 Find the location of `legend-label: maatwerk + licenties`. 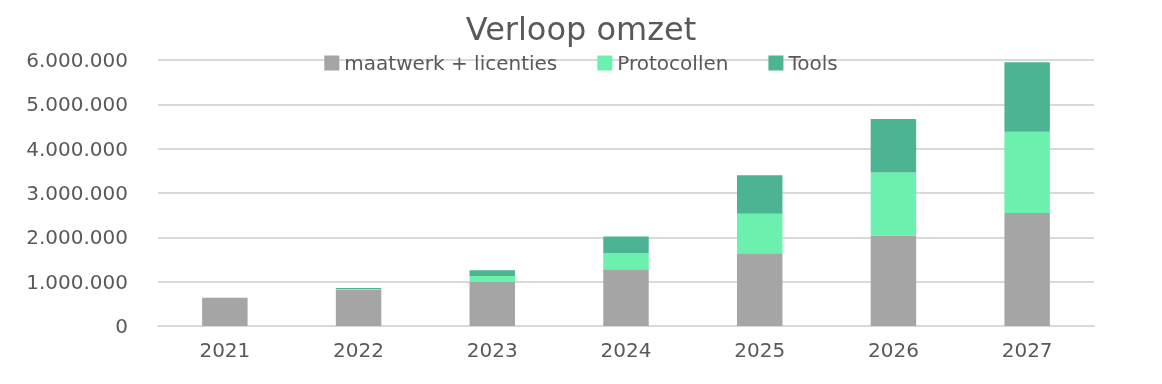

legend-label: maatwerk + licenties is located at coordinates (451, 63).